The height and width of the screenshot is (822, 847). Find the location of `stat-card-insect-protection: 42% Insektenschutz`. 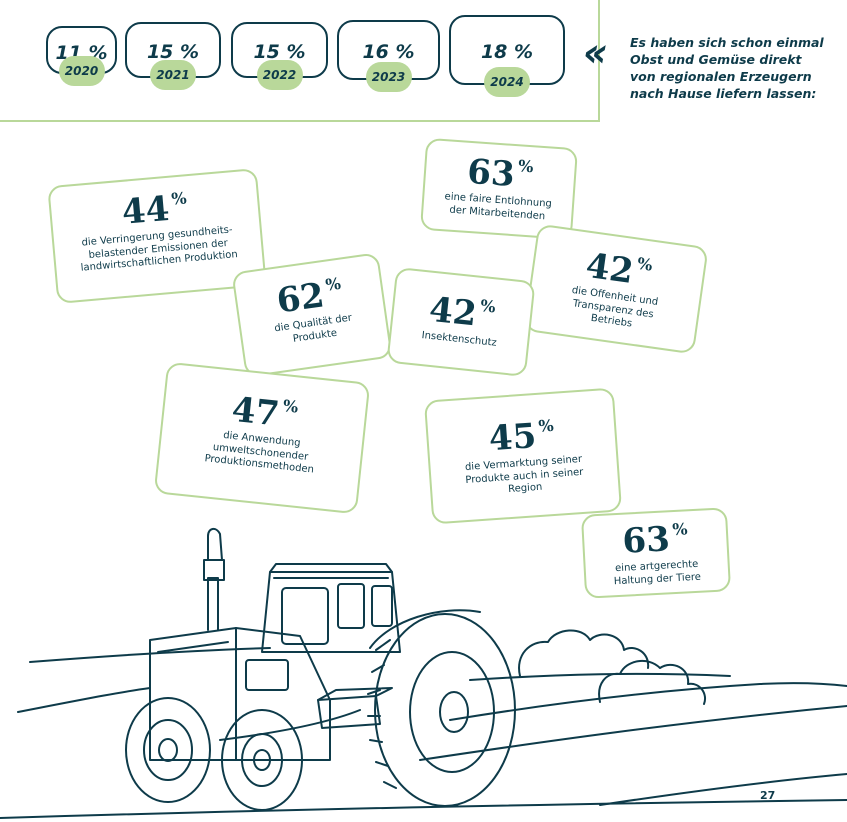

stat-card-insect-protection: 42% Insektenschutz is located at coordinates (461, 322).